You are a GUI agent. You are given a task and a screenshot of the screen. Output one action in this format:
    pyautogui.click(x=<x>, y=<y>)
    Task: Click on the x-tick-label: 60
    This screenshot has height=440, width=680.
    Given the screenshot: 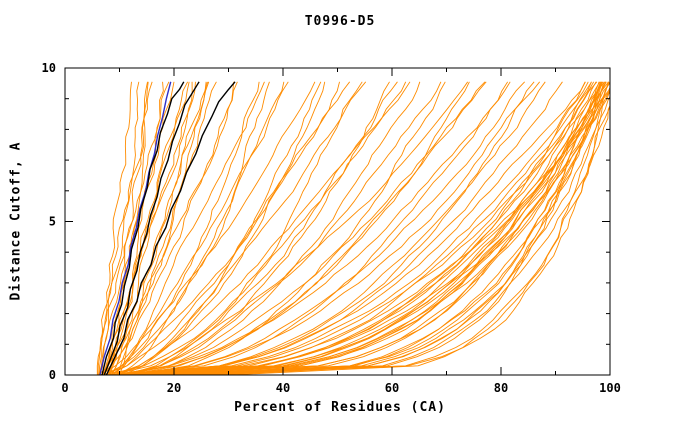 What is the action you would take?
    pyautogui.click(x=392, y=388)
    